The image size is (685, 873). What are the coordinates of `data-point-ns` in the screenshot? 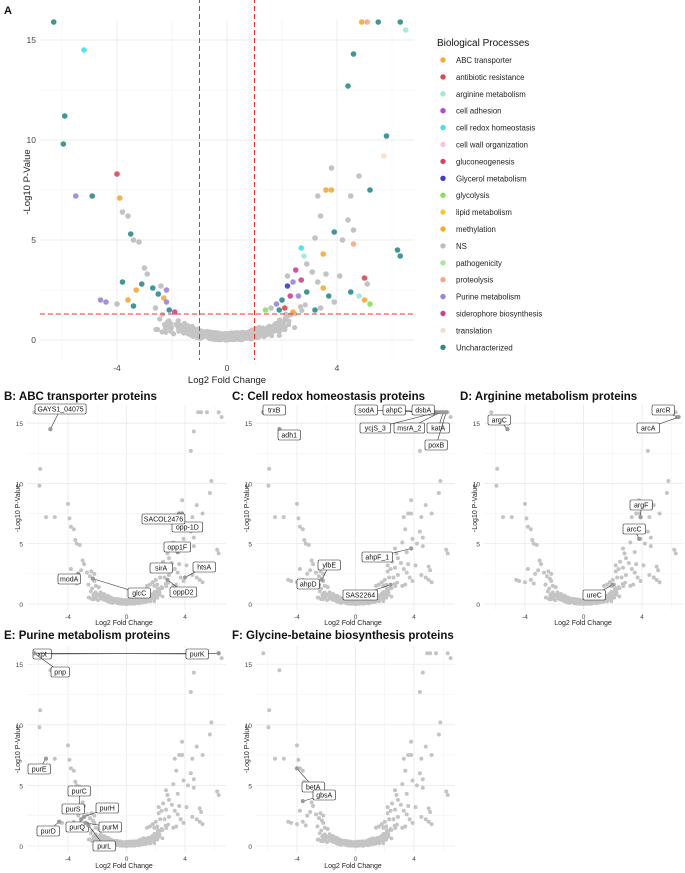 It's located at (312, 272).